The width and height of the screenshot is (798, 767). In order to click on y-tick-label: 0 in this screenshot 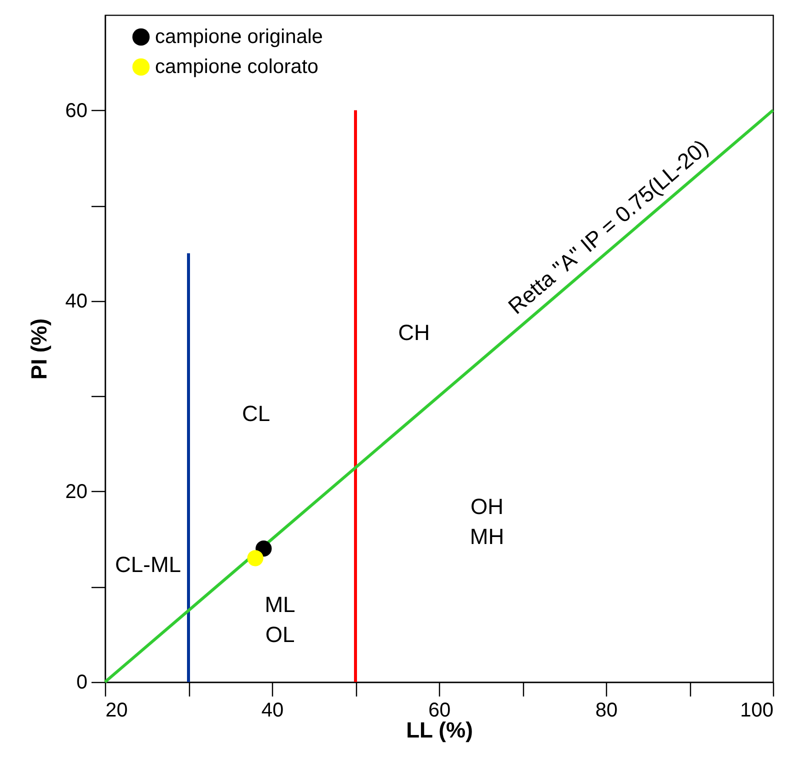, I will do `click(82, 683)`.